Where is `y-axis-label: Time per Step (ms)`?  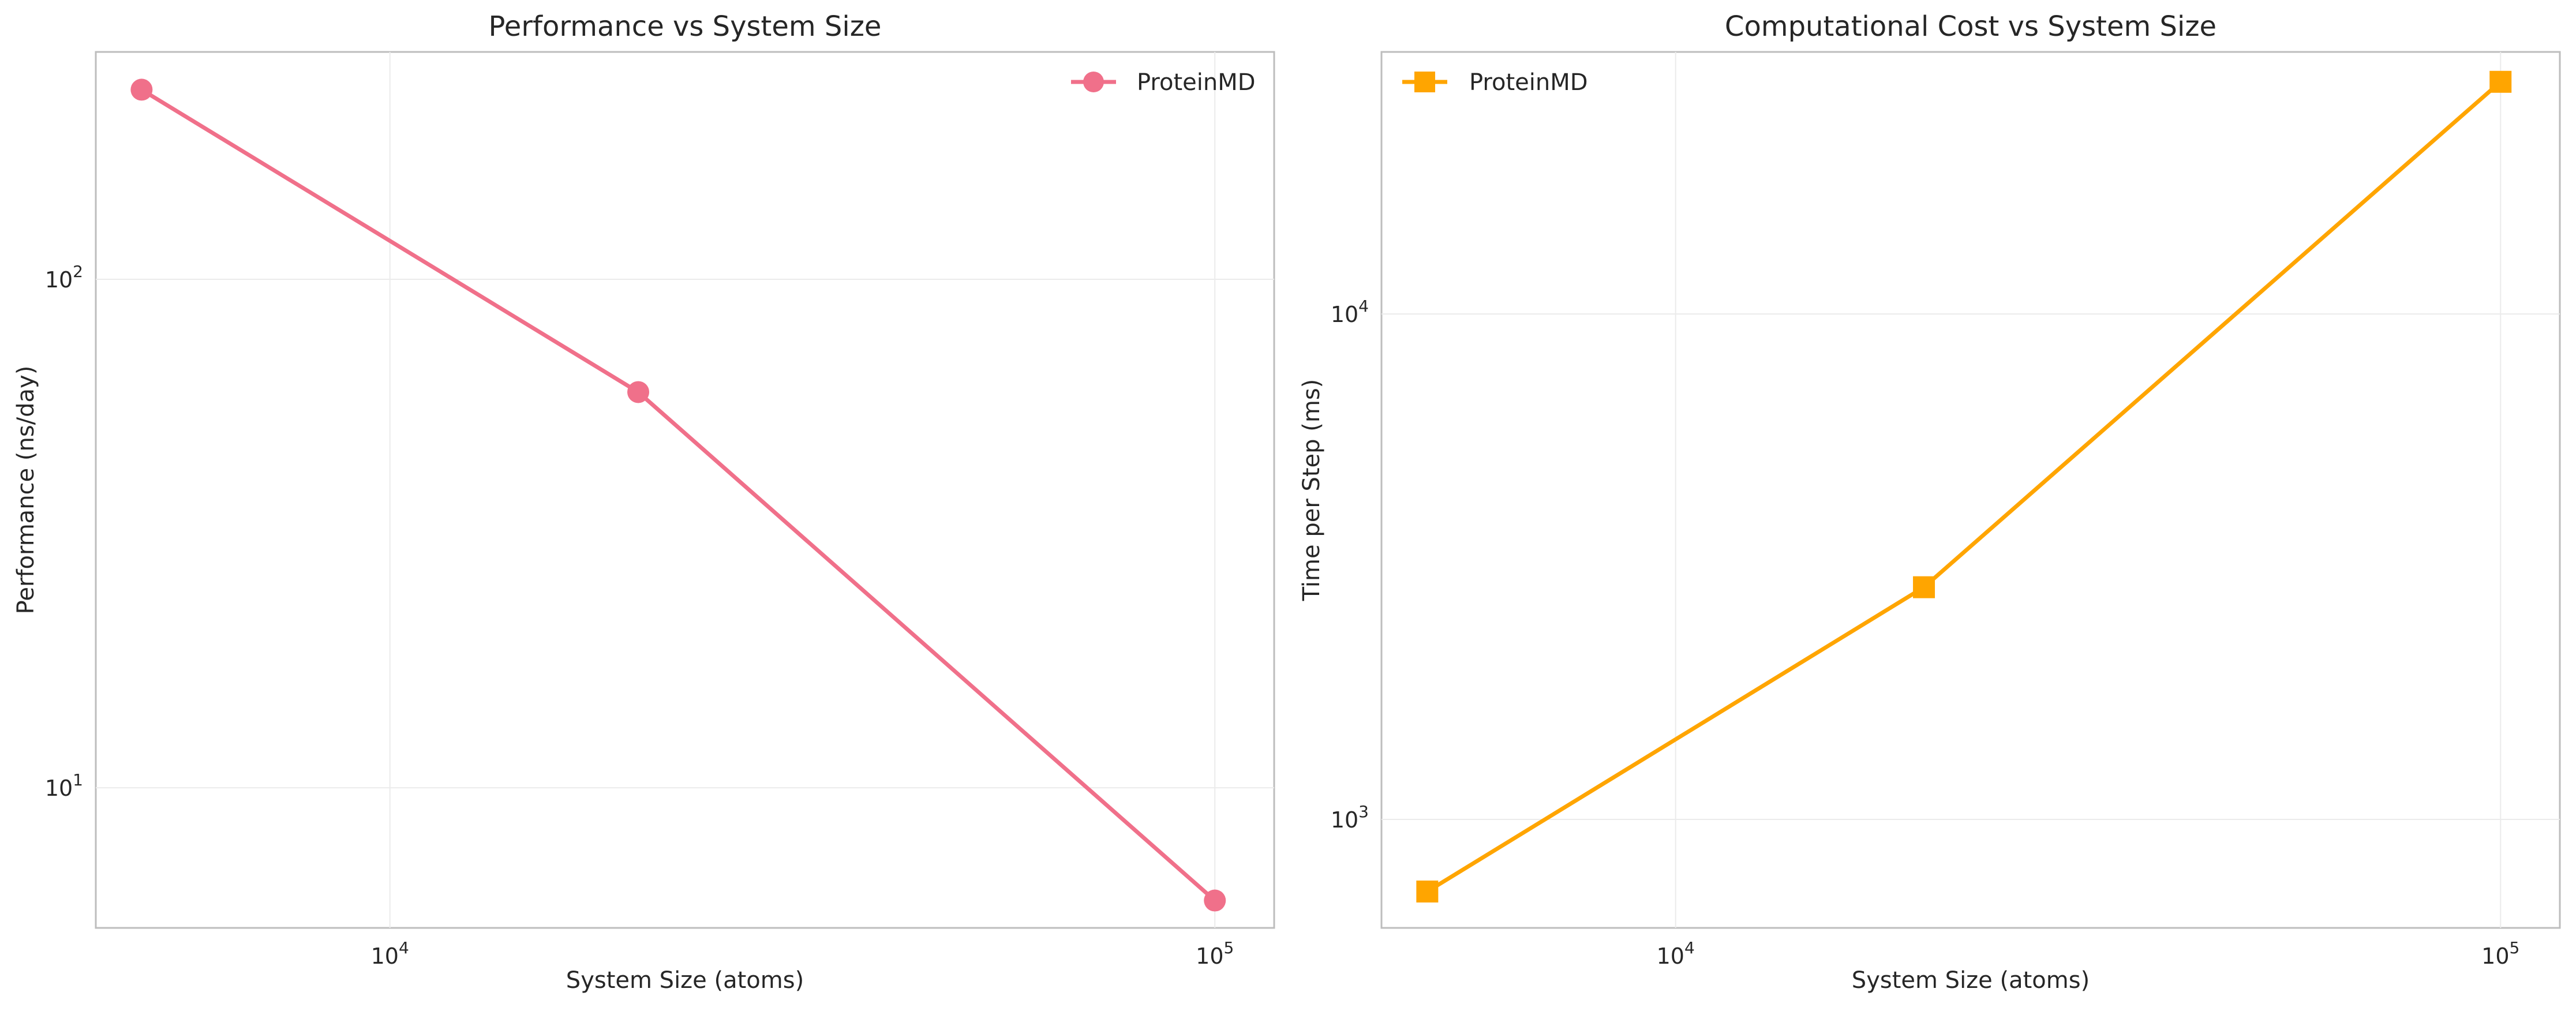
y-axis-label: Time per Step (ms) is located at coordinates (1311, 490).